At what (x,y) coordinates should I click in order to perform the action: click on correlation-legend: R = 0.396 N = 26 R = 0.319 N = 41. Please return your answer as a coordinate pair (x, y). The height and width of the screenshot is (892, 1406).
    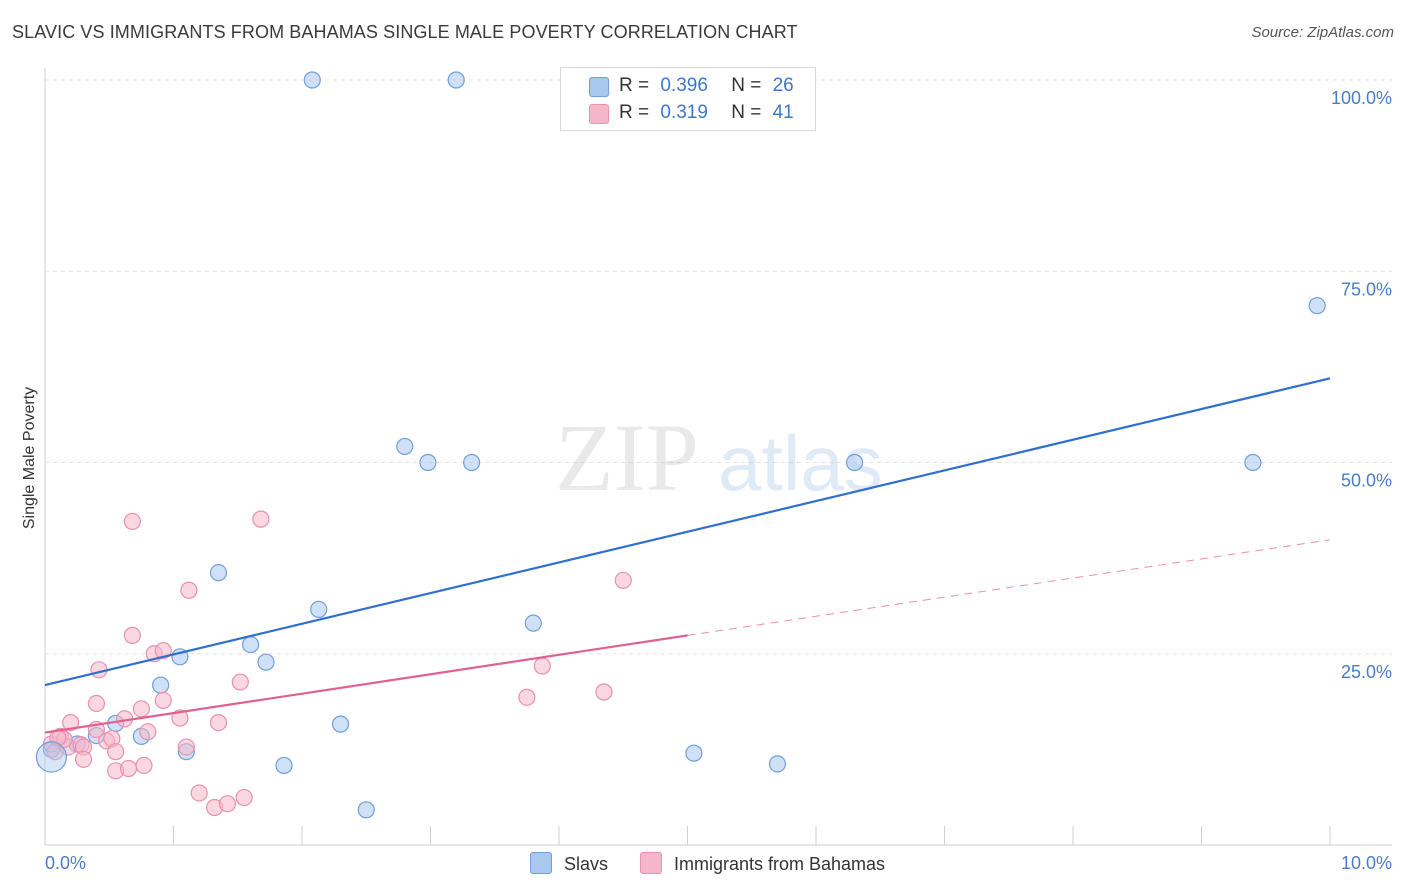
    Looking at the image, I should click on (688, 99).